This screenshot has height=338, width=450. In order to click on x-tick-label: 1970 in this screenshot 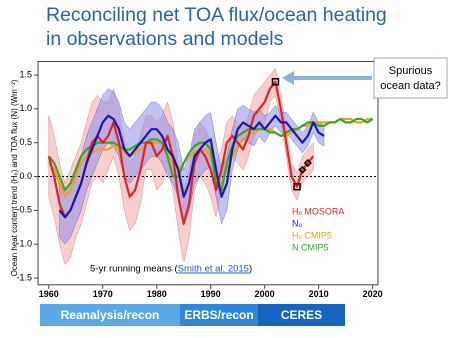, I will do `click(103, 294)`.